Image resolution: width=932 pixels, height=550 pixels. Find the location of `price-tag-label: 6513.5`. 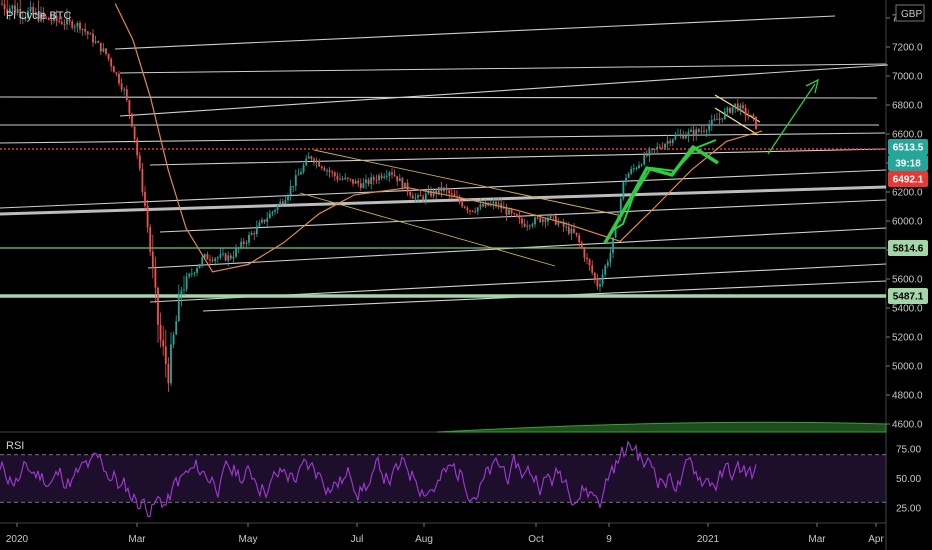

price-tag-label: 6513.5 is located at coordinates (908, 148).